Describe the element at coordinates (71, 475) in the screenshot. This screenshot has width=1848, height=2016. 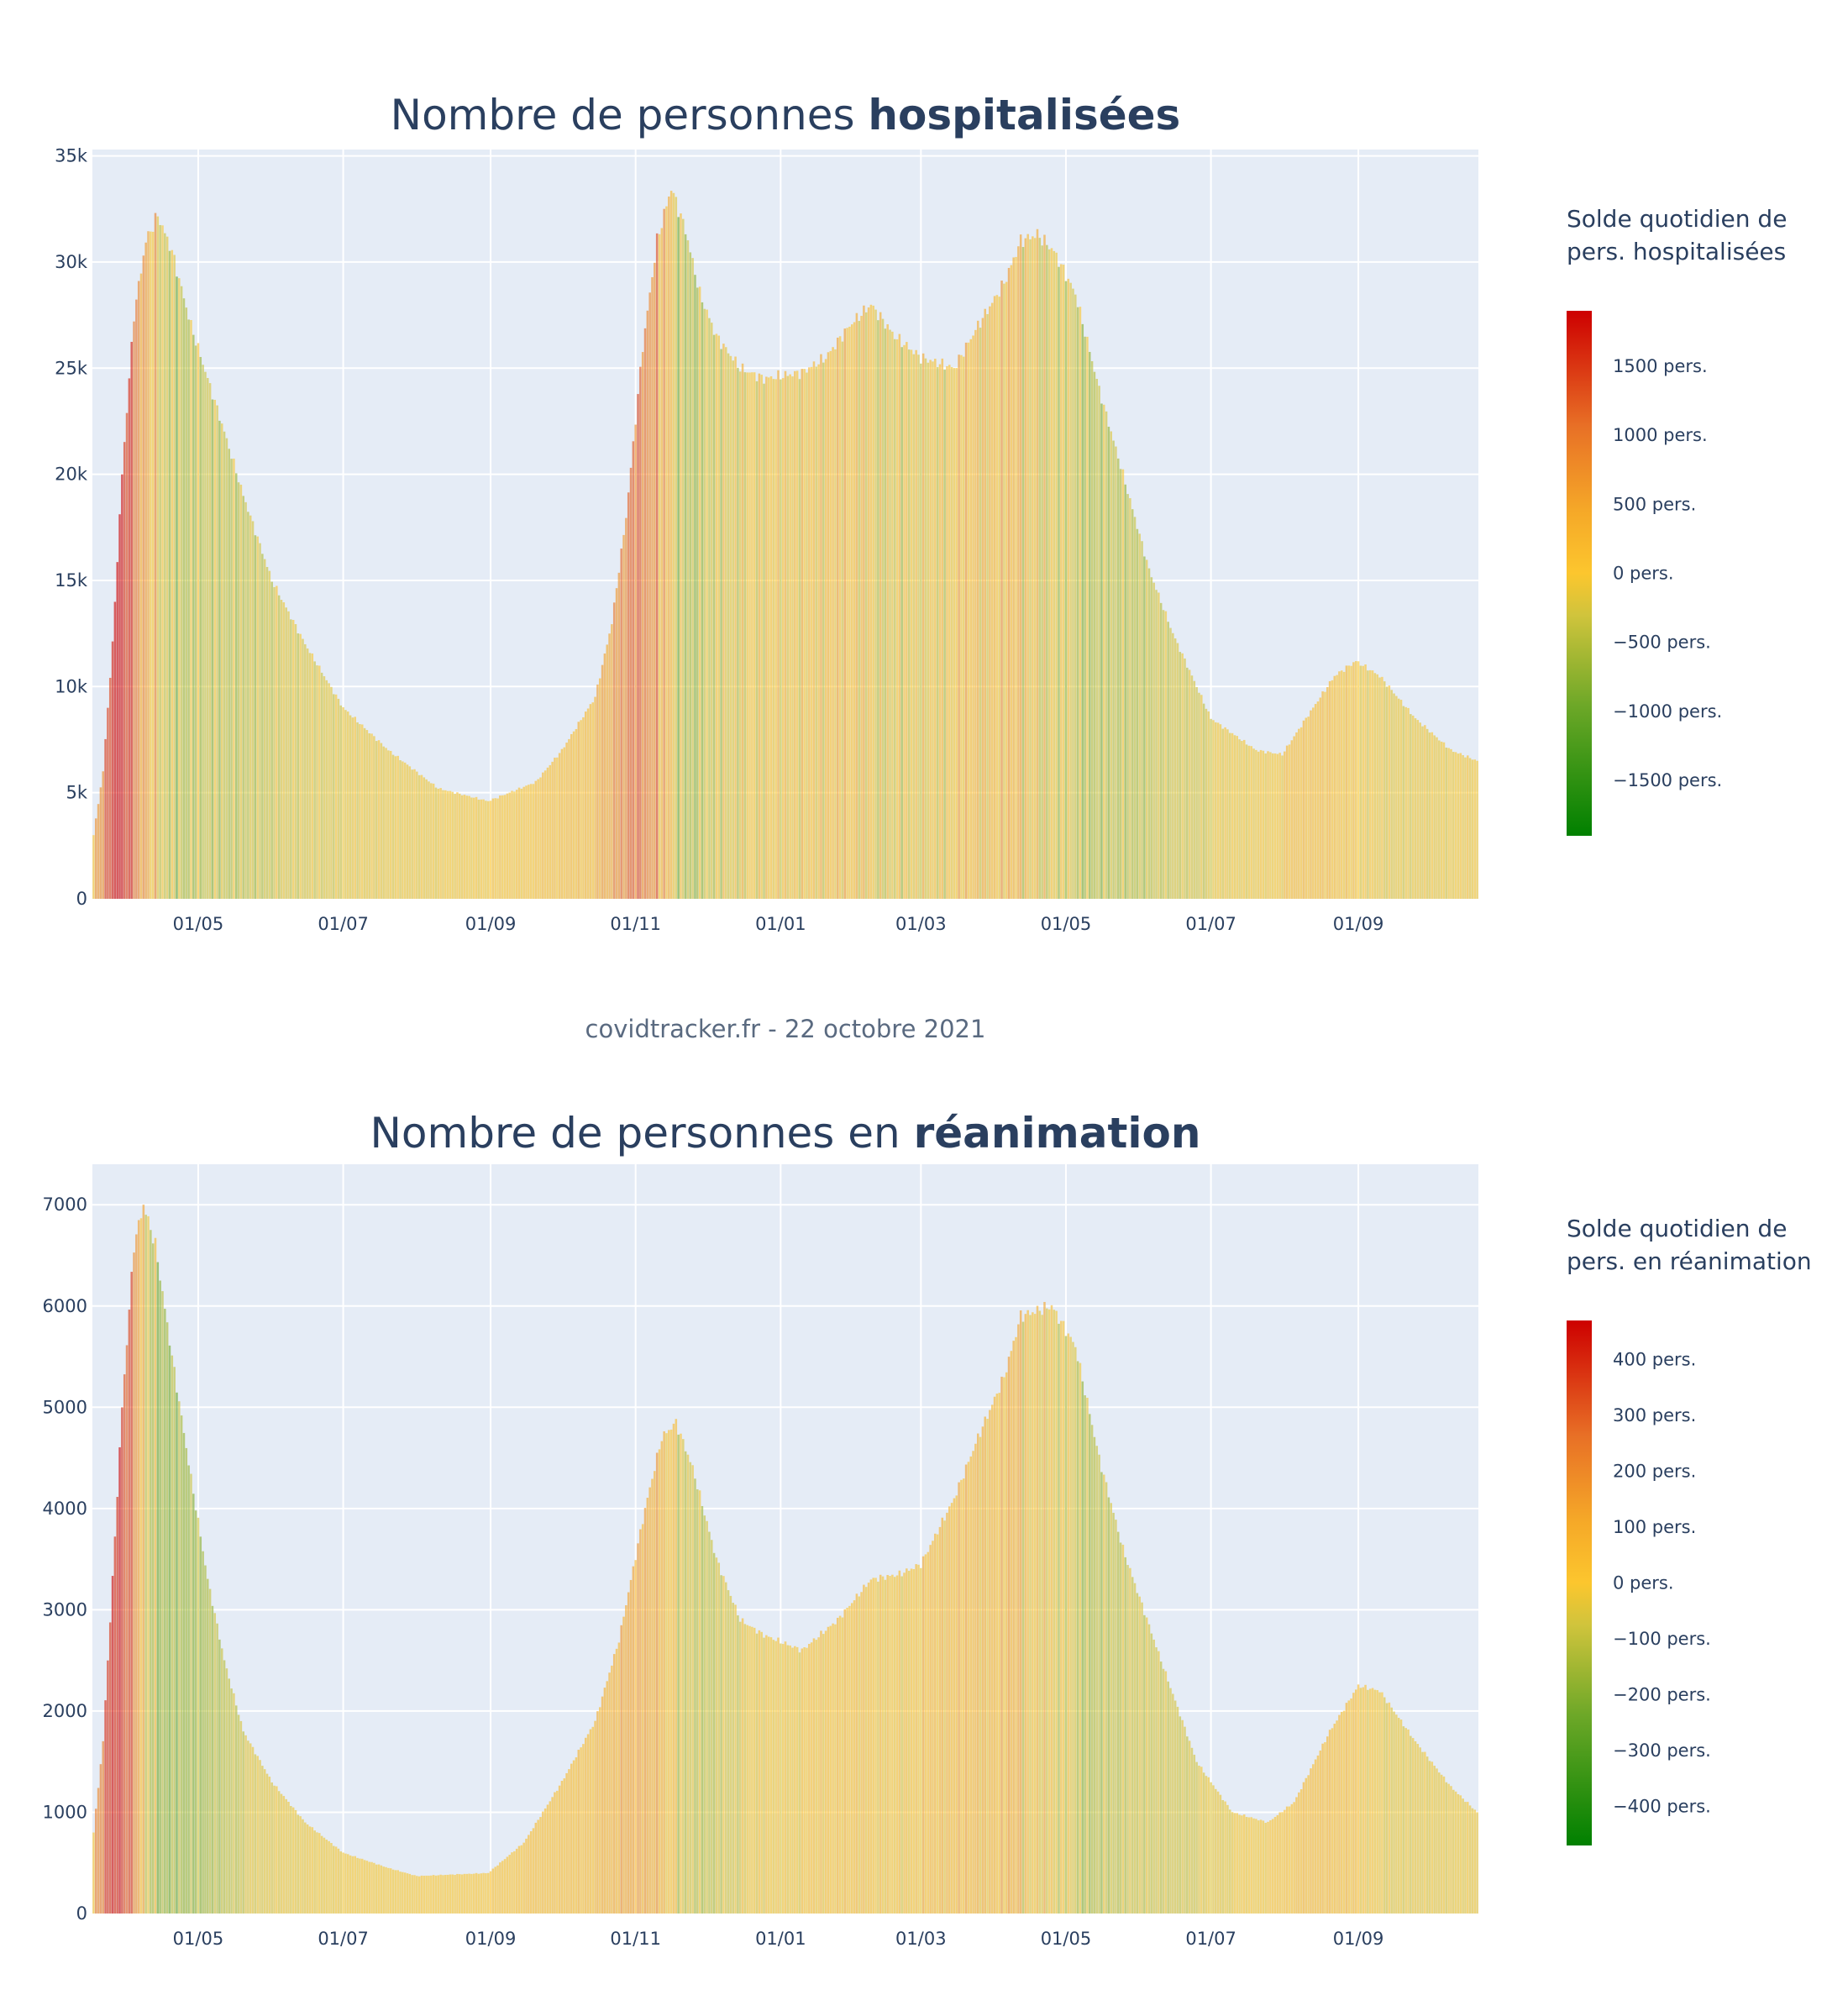
I see `y-tick-label: 20k` at that location.